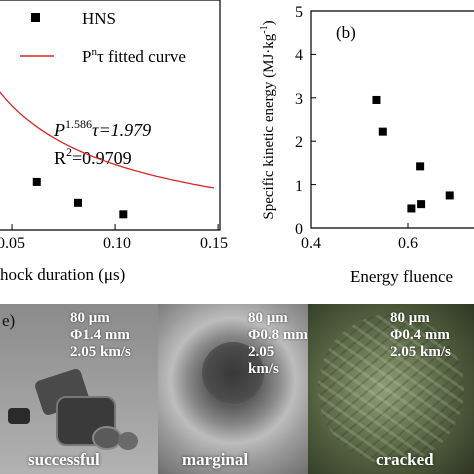 Image resolution: width=474 pixels, height=474 pixels. I want to click on x-axis-label: Energy fluence, so click(401, 276).